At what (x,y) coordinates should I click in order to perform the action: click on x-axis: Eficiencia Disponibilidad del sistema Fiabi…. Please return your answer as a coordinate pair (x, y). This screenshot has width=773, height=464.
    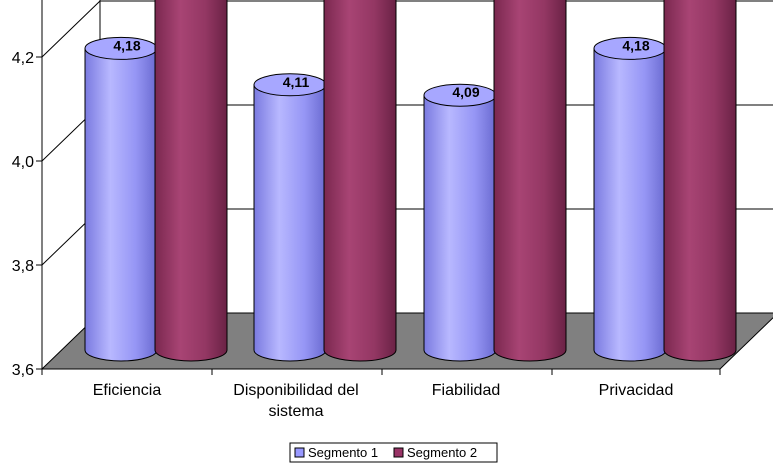
    Looking at the image, I should click on (381, 394).